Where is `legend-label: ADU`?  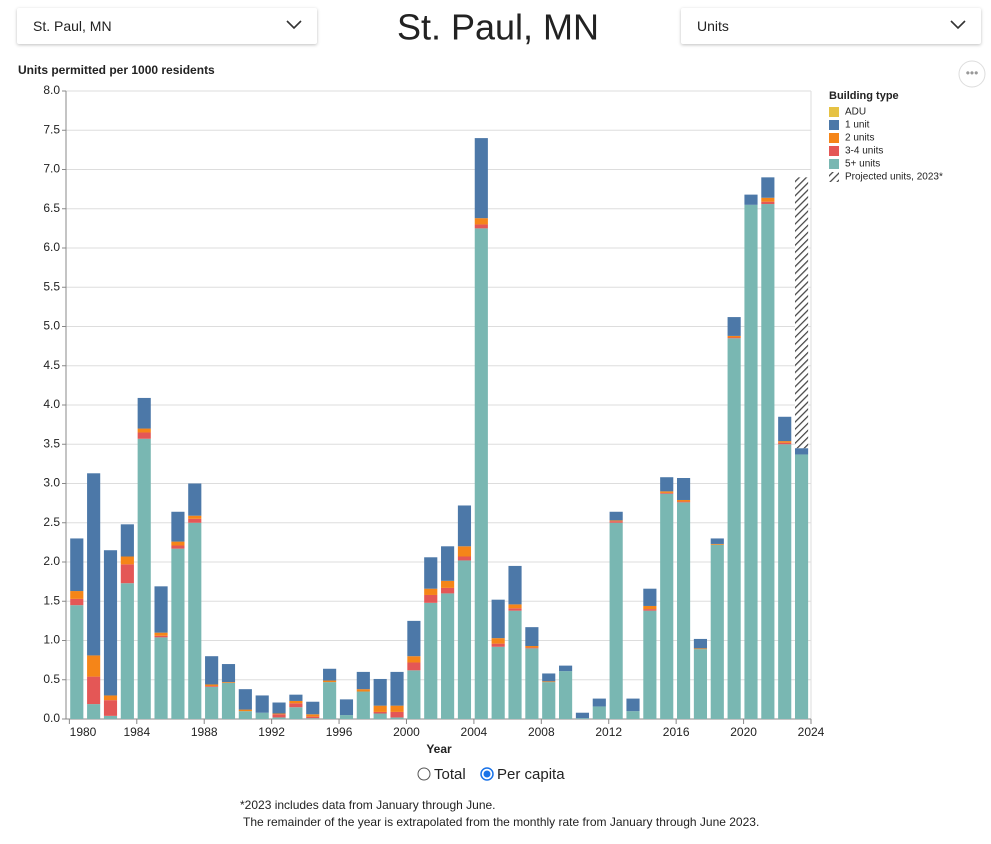 legend-label: ADU is located at coordinates (855, 112).